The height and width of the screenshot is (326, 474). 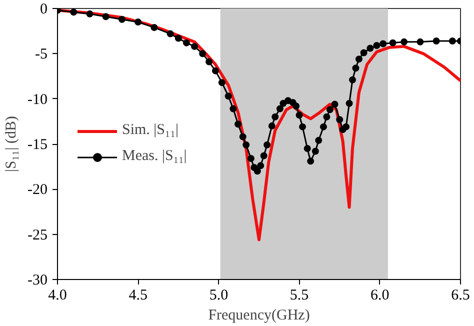 What do you see at coordinates (38, 190) in the screenshot?
I see `y-tick-label: -20` at bounding box center [38, 190].